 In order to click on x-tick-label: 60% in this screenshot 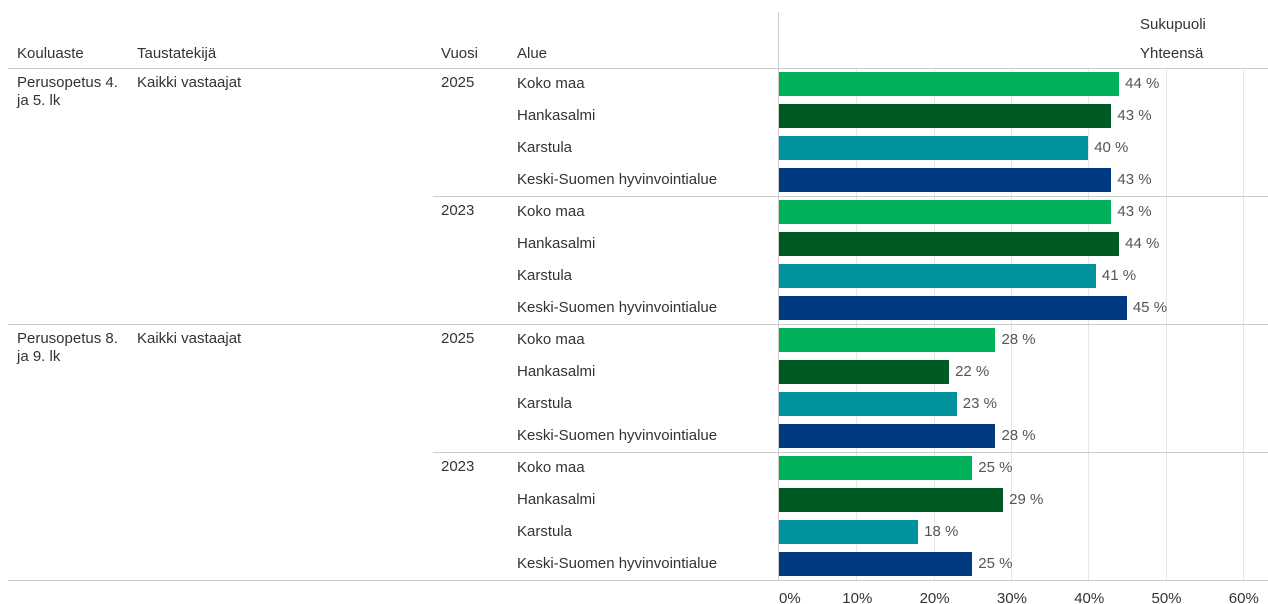, I will do `click(1243, 597)`.